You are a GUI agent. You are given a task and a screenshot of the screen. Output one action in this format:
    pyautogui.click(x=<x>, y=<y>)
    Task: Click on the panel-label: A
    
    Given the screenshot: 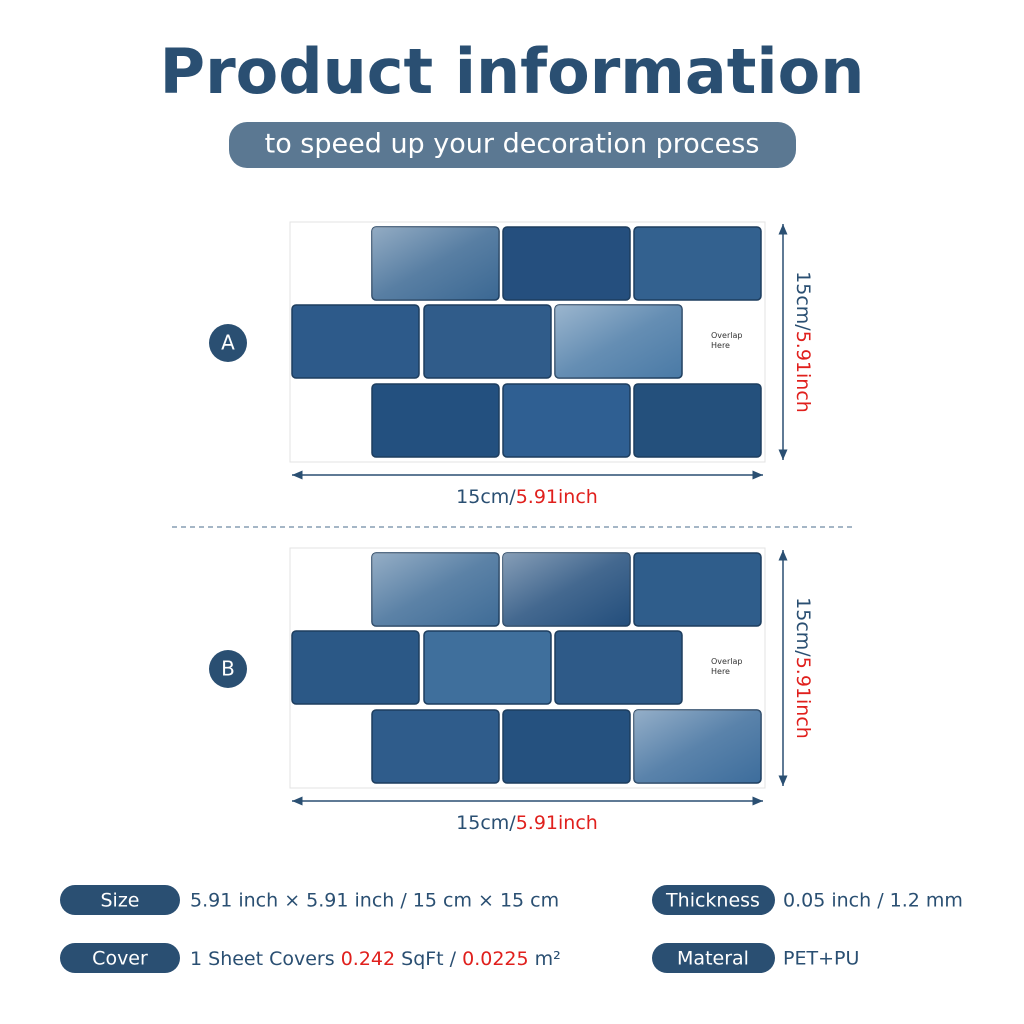 What is the action you would take?
    pyautogui.click(x=228, y=343)
    